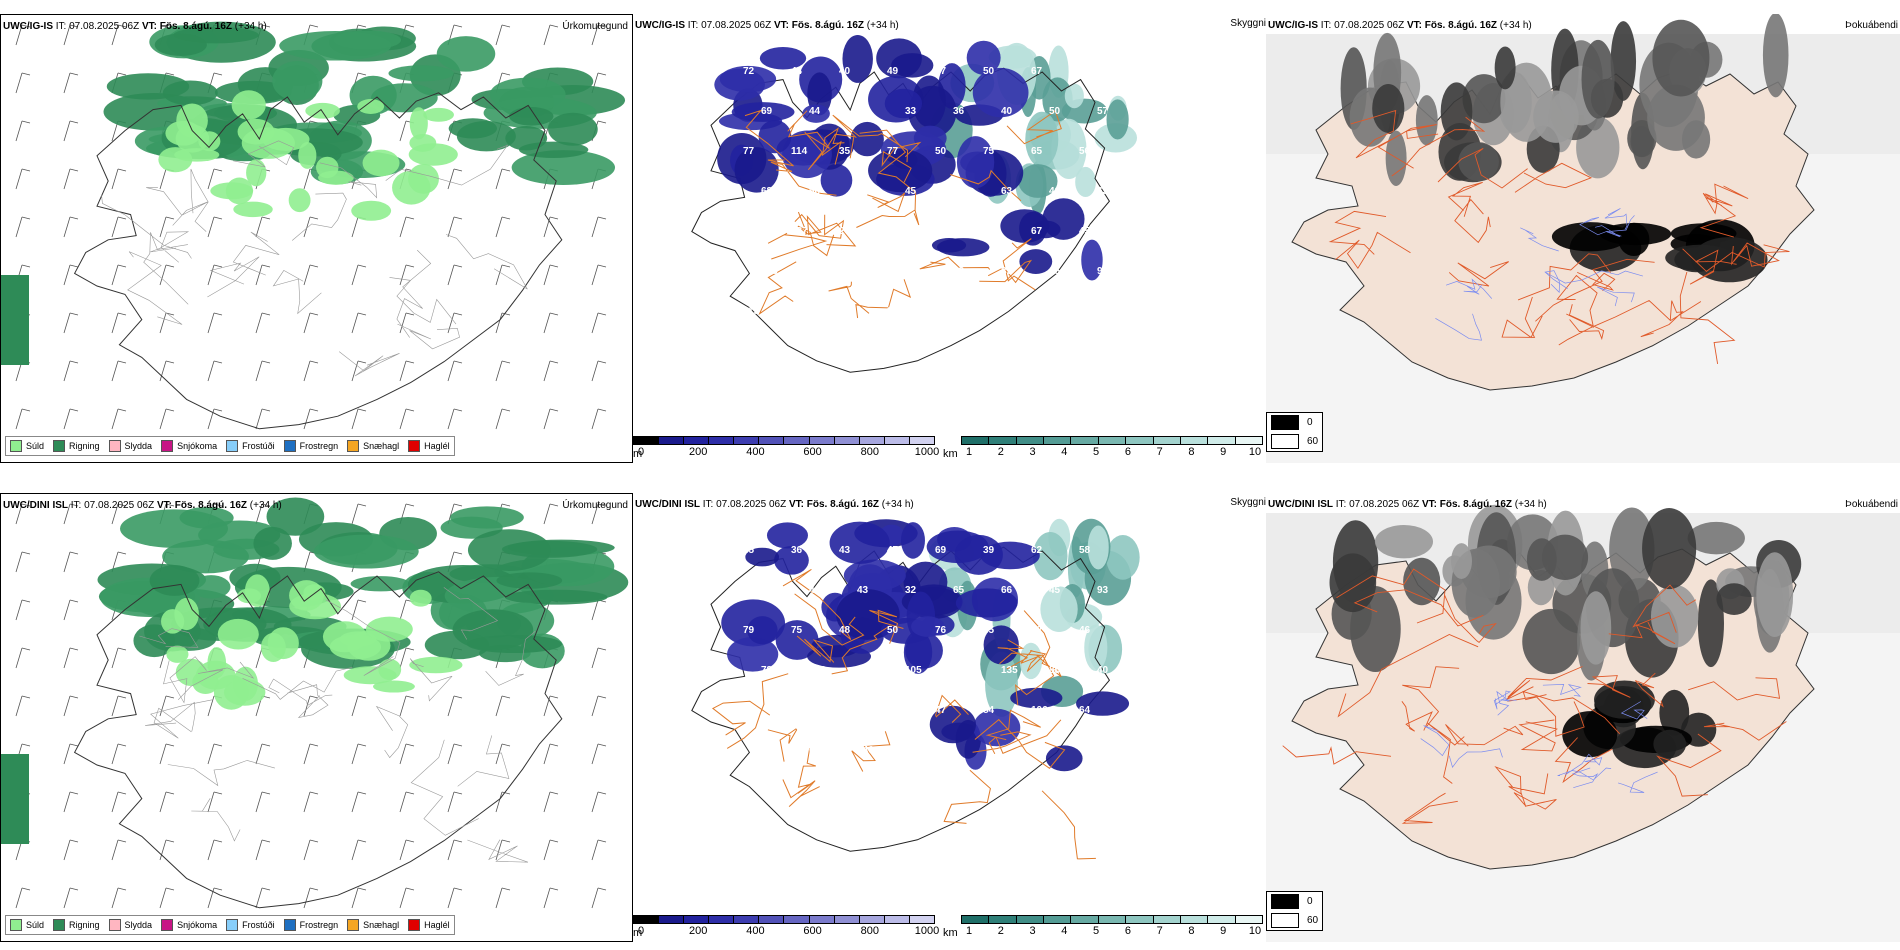 This screenshot has height=950, width=1900. What do you see at coordinates (863, 670) in the screenshot?
I see `cloud-base-value-label: 51` at bounding box center [863, 670].